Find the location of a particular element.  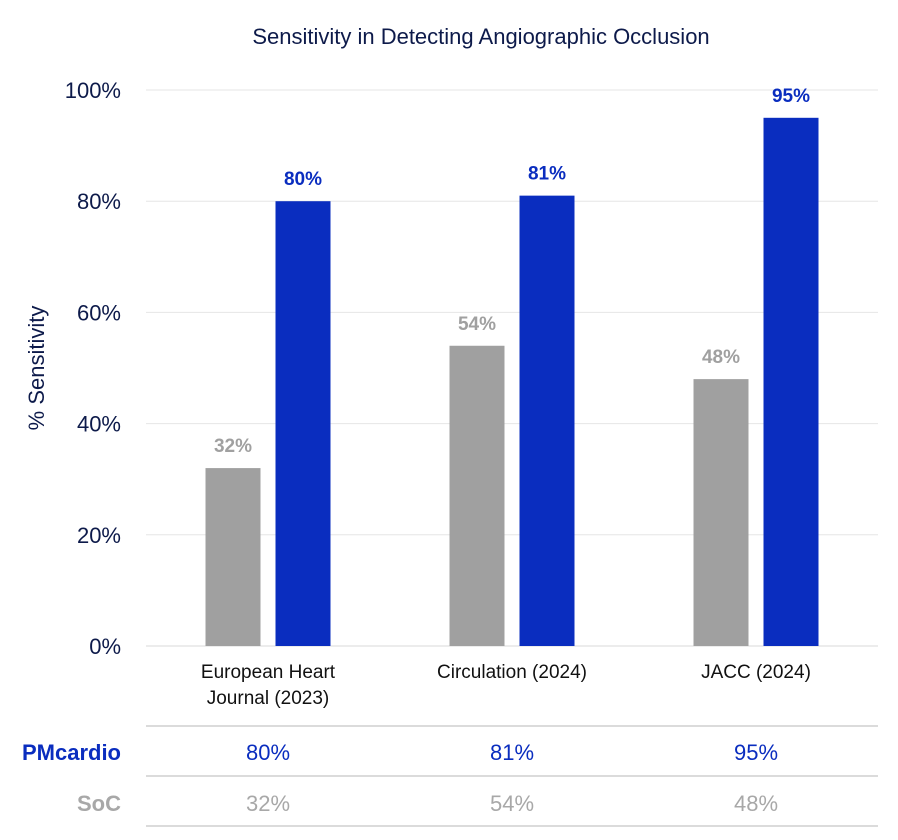

x-tick-label: European Heart is located at coordinates (268, 672).